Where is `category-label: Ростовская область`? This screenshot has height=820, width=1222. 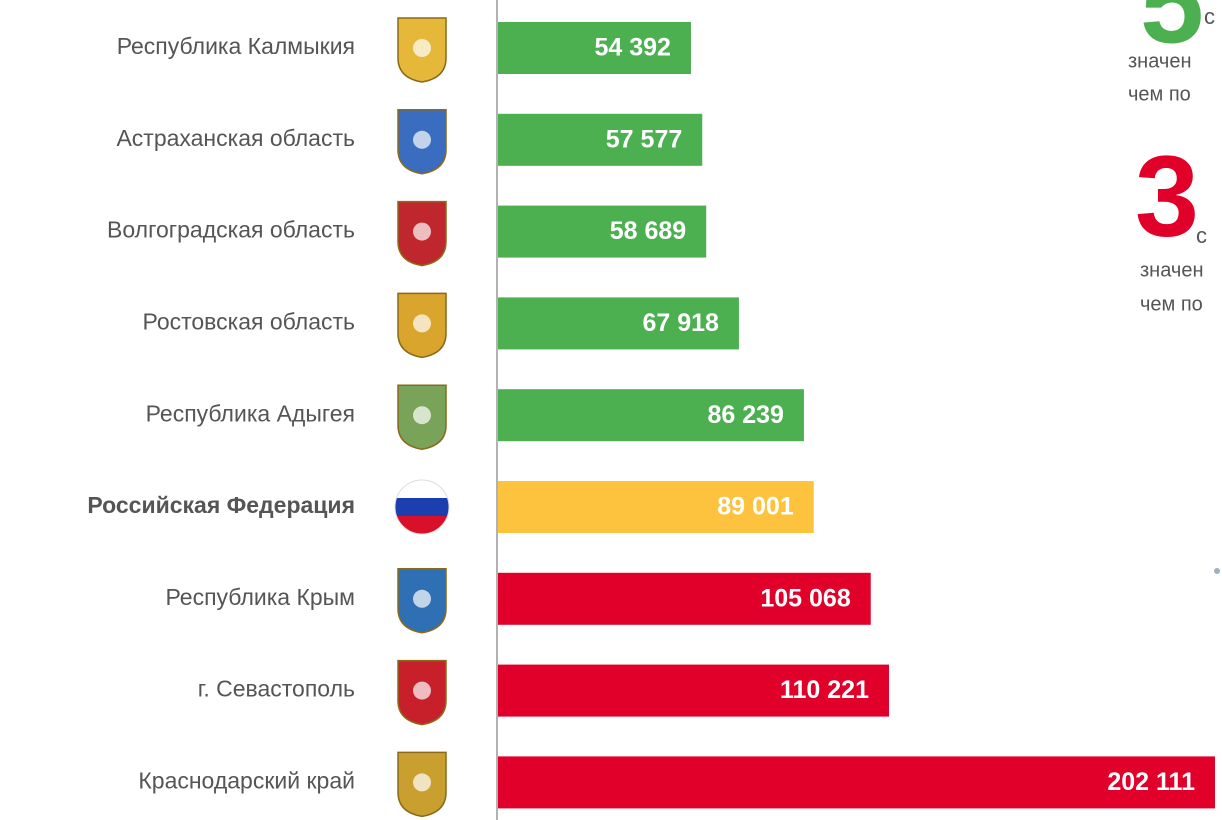 category-label: Ростовская область is located at coordinates (248, 321).